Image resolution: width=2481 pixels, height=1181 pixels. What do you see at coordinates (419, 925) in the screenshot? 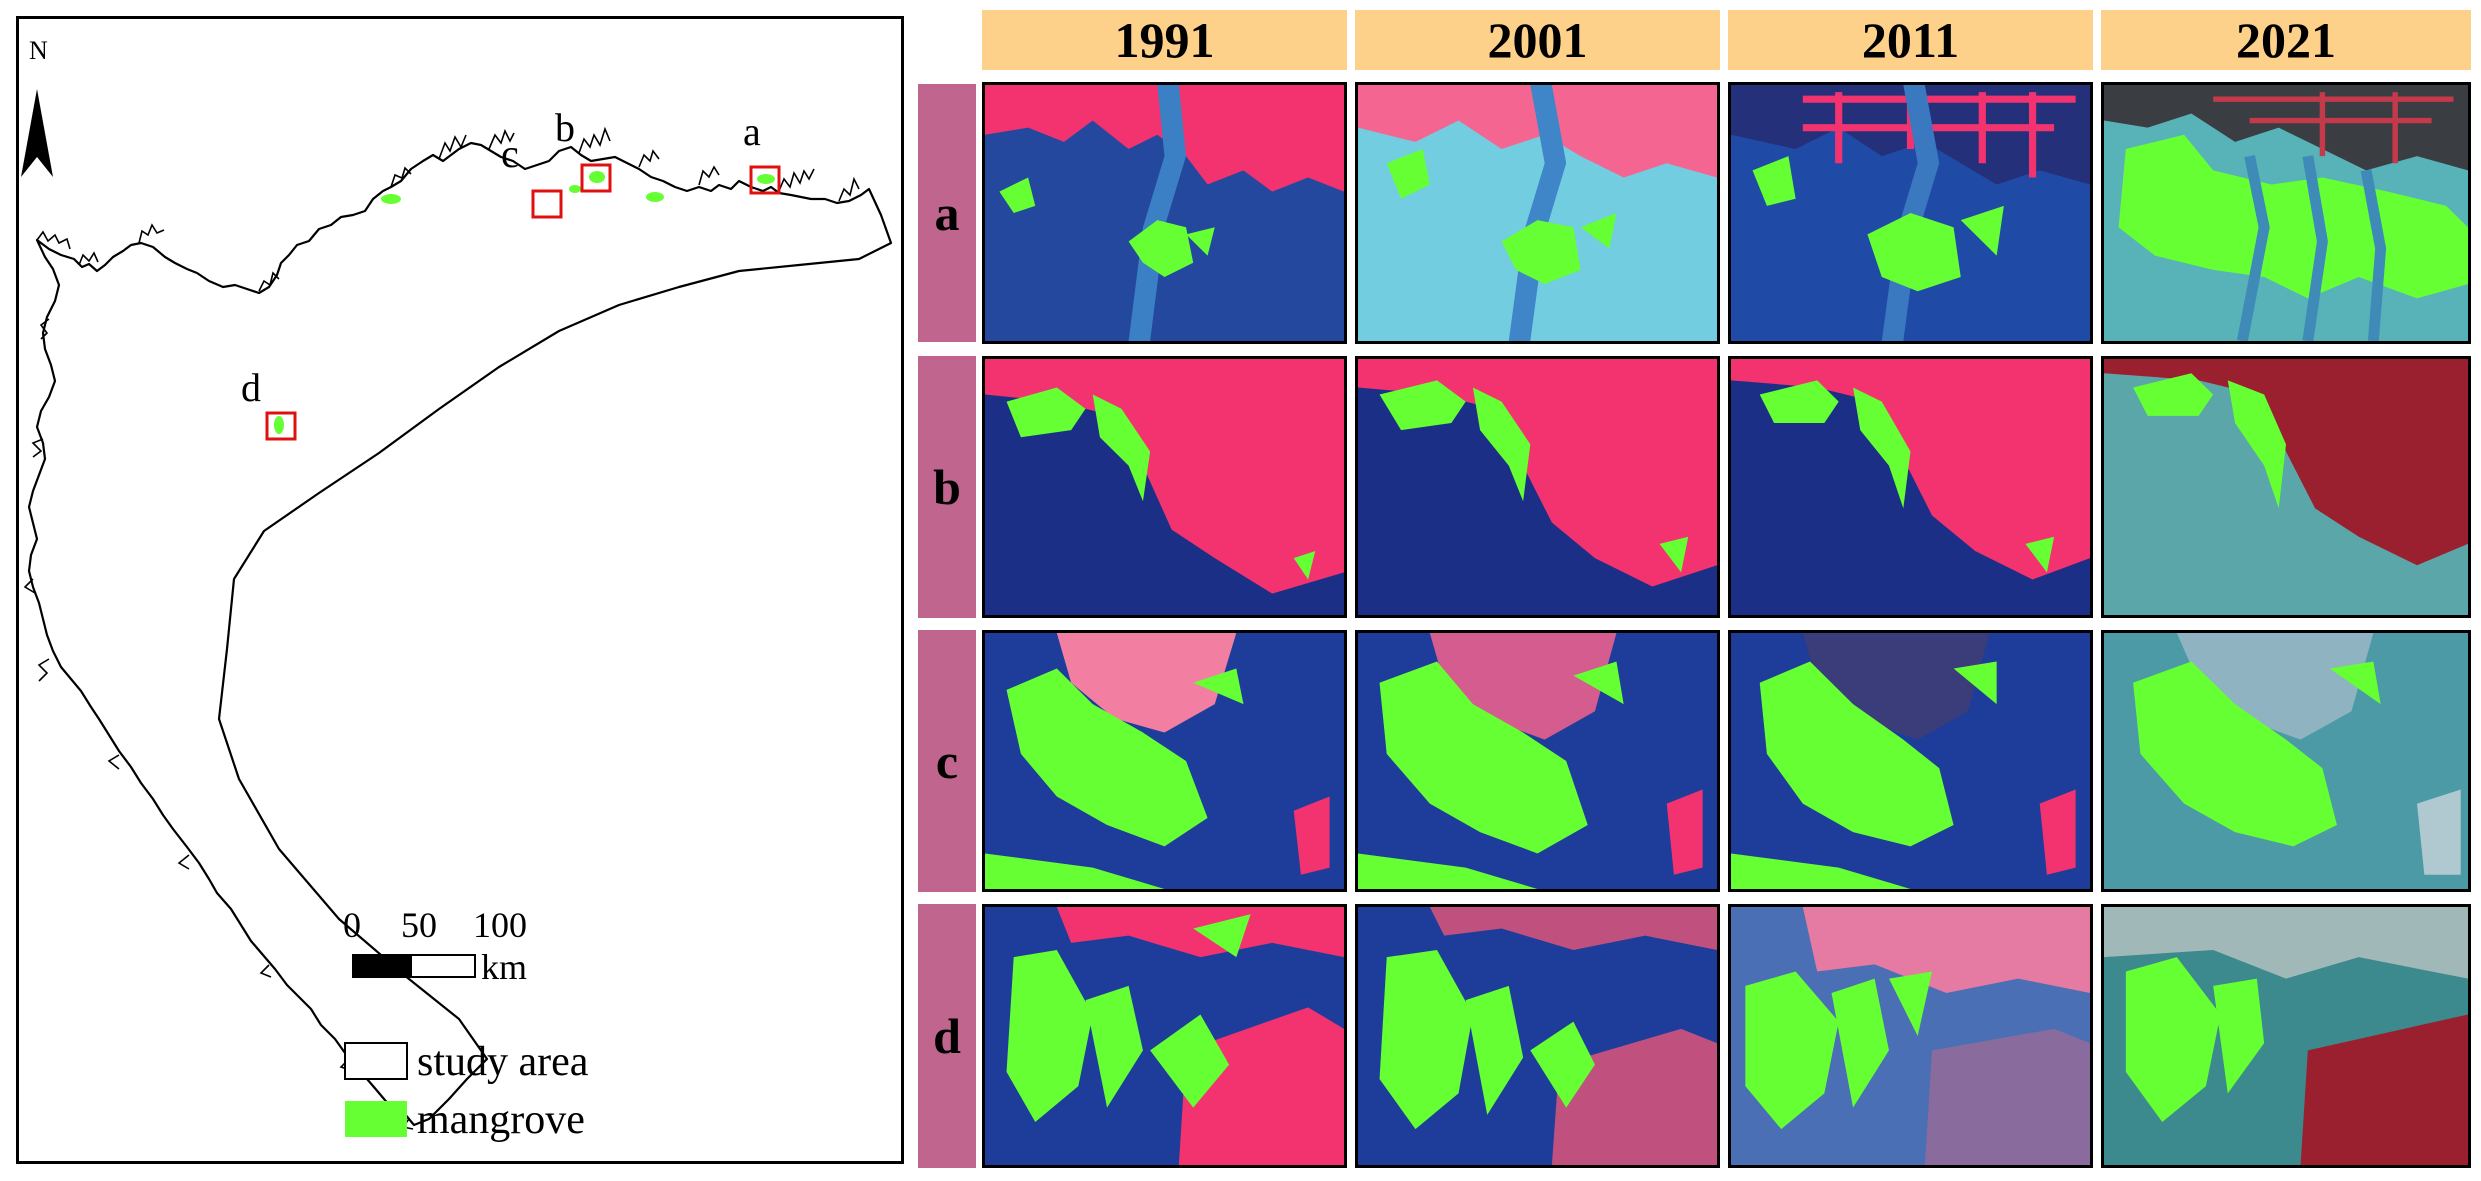
I see `scale-tick-50: 50` at bounding box center [419, 925].